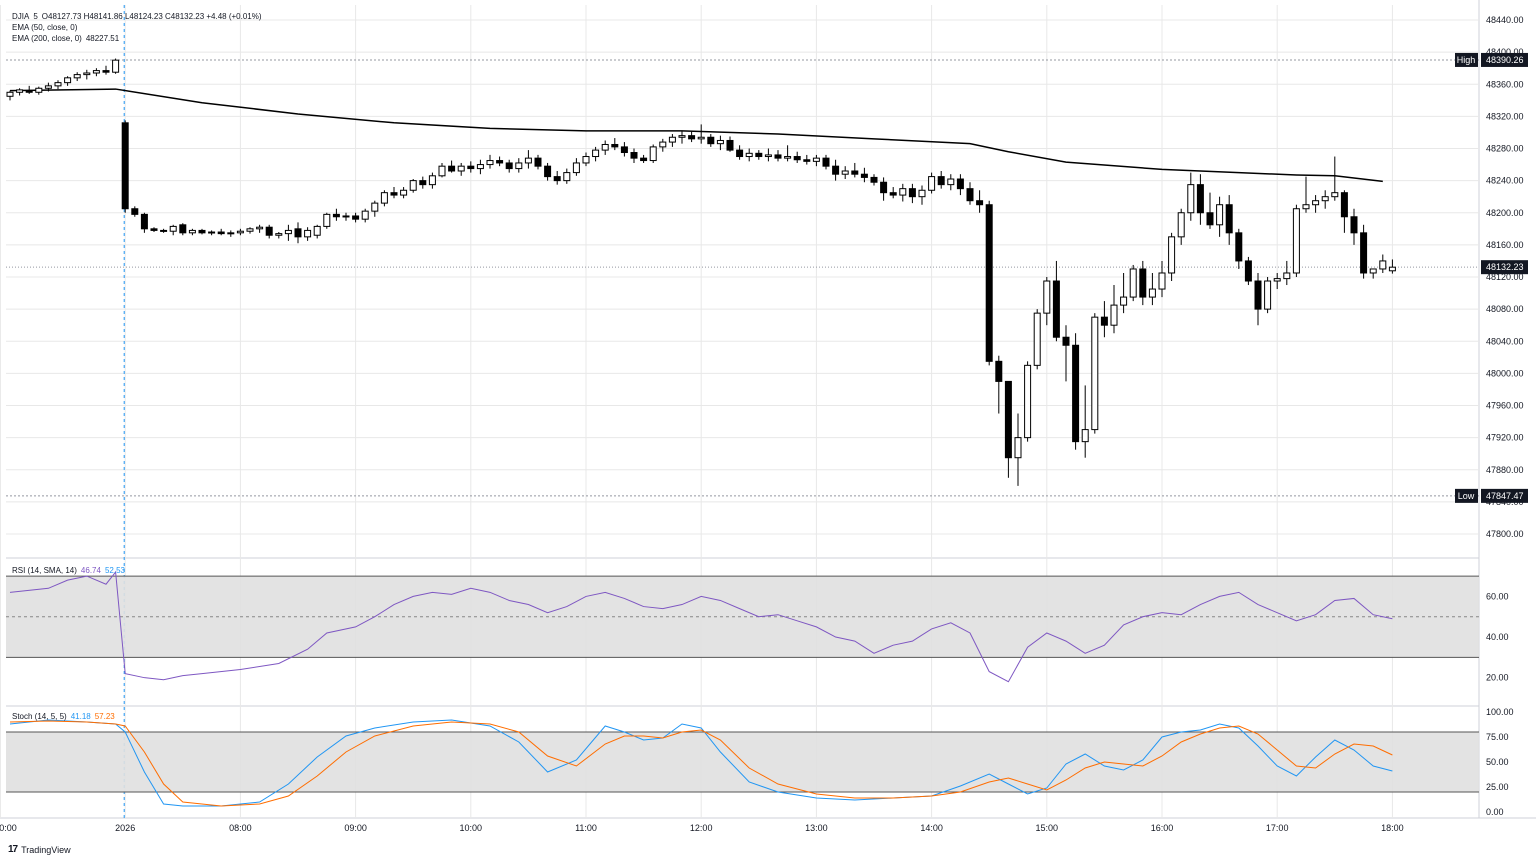 This screenshot has width=1536, height=861. I want to click on tradingview-logo: 17 TradingView, so click(39, 849).